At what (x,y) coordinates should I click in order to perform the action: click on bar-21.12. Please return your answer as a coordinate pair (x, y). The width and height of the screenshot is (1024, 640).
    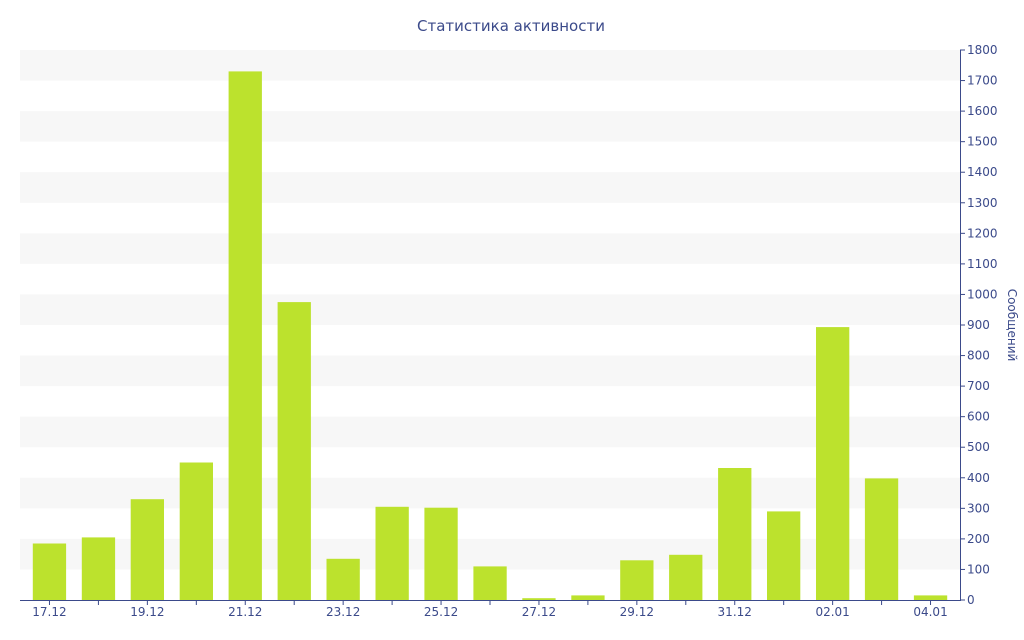
    Looking at the image, I should click on (245, 335).